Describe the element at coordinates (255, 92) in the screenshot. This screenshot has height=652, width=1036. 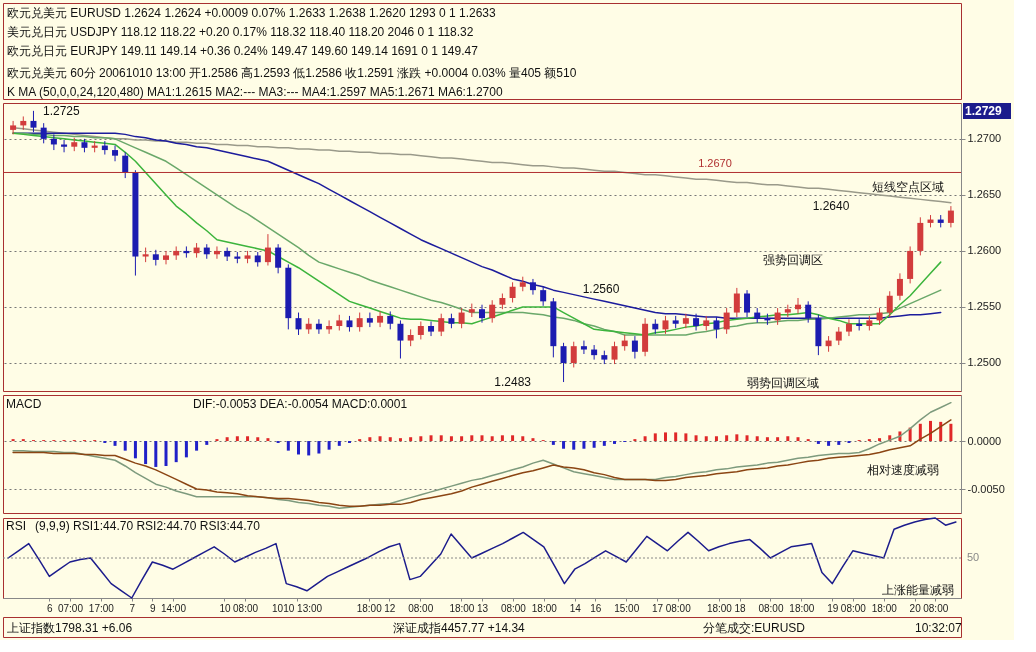
I see `text: K MA (50,0,0,24,120,480) MA1:1.2615 MA2:--- MA3:--- MA4:1.2597 MA5:1.2671 MA6:1.2700` at that location.